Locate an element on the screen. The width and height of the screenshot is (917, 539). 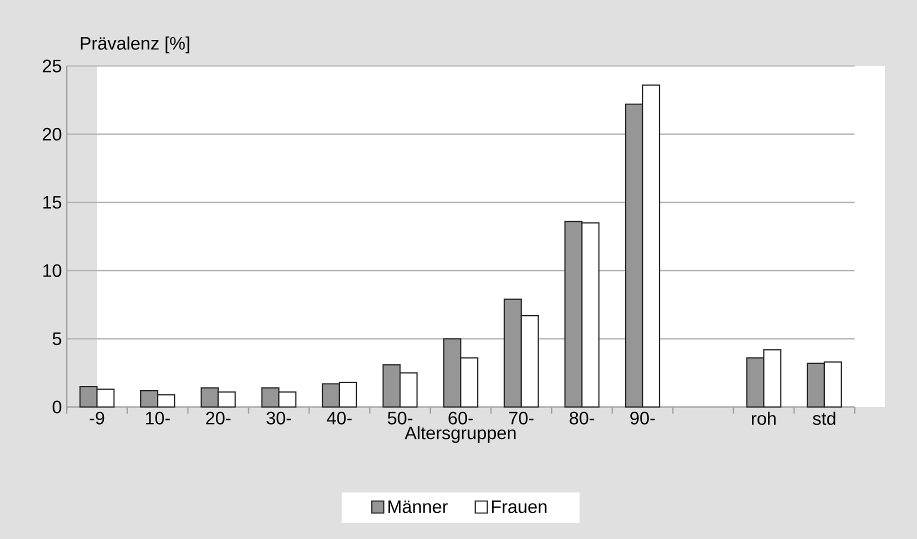
x-tick-label: -9 is located at coordinates (97, 418).